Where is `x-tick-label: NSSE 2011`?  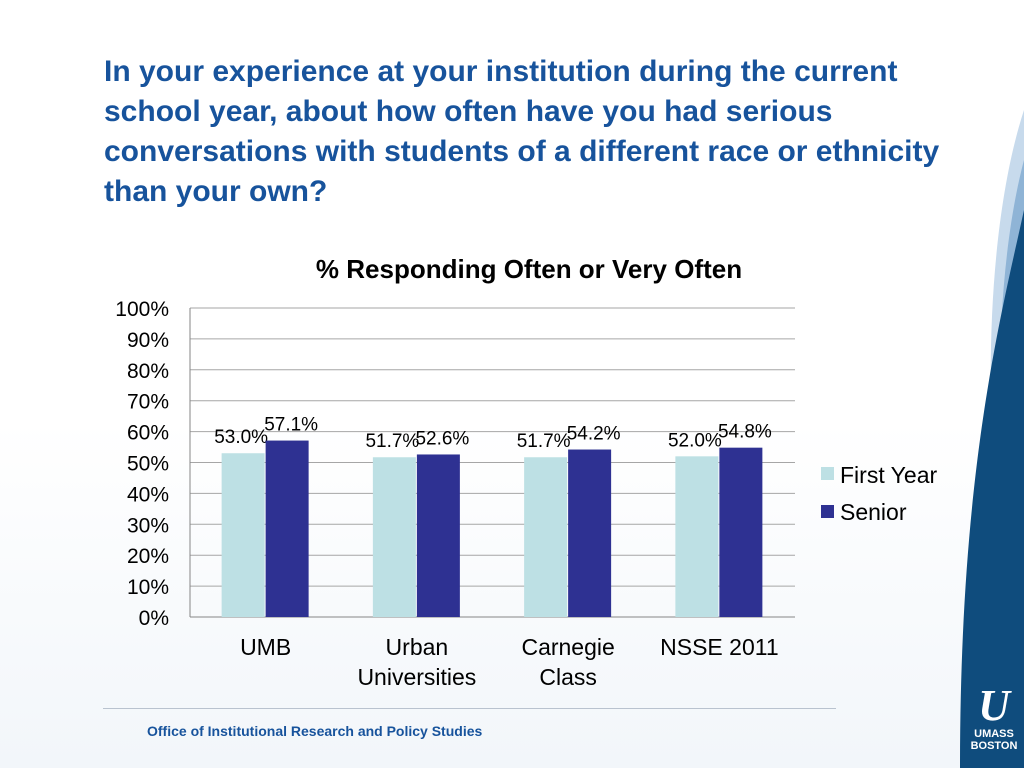 x-tick-label: NSSE 2011 is located at coordinates (719, 647).